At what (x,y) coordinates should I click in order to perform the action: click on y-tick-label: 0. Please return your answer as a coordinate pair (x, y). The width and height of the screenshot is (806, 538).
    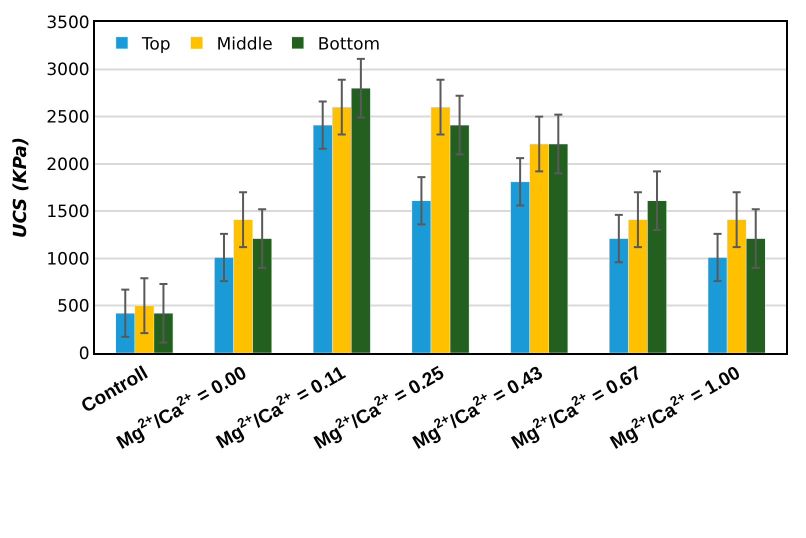
    Looking at the image, I should click on (84, 354).